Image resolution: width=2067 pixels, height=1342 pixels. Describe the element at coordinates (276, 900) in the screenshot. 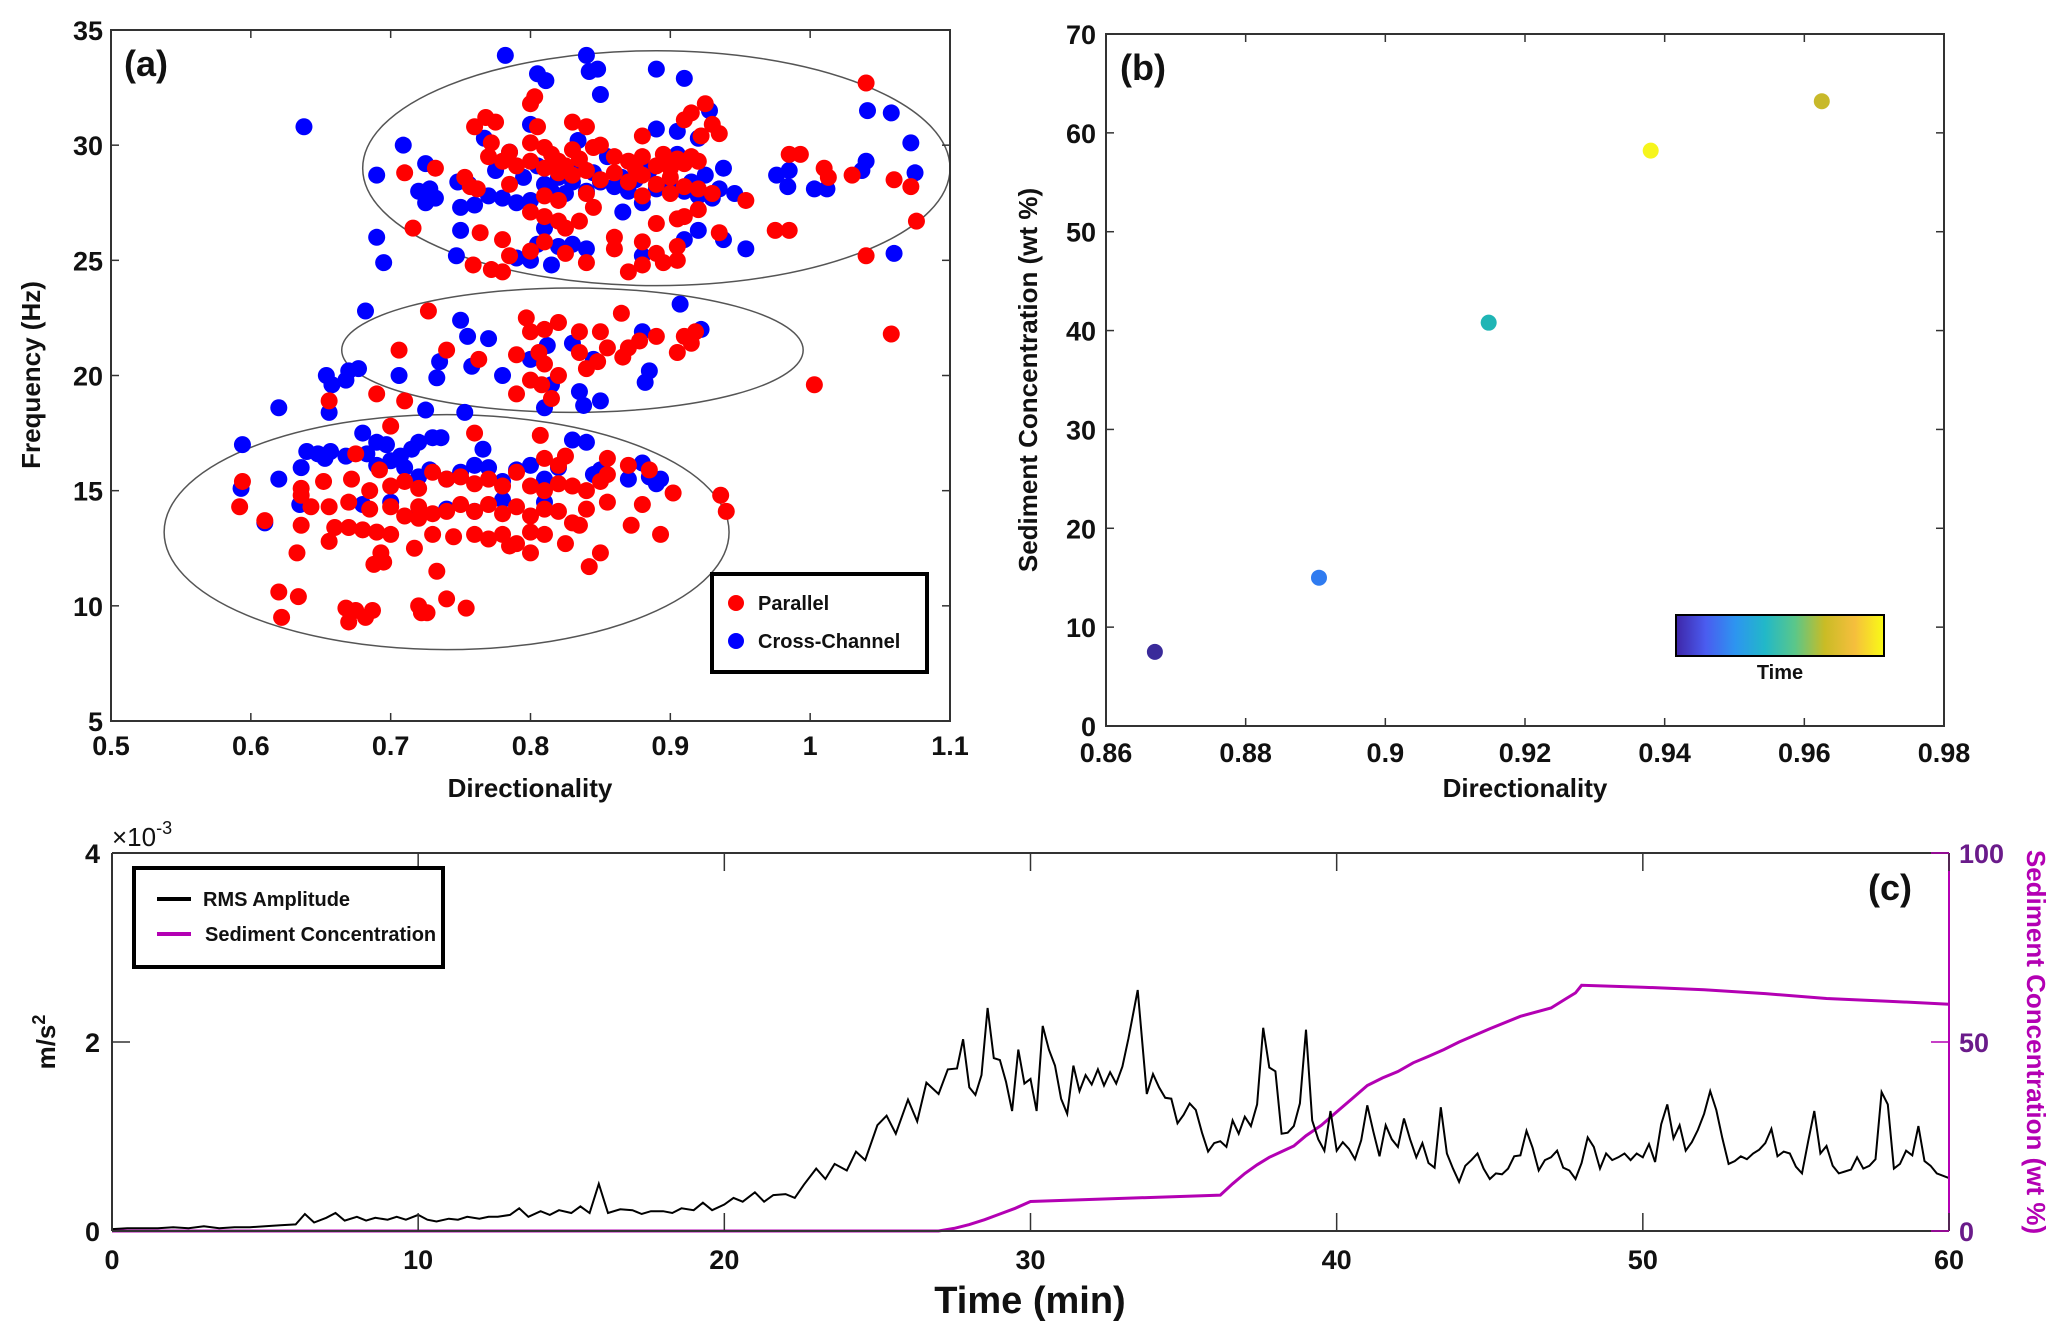

I see `legend-label-rms: RMS Amplitude` at that location.